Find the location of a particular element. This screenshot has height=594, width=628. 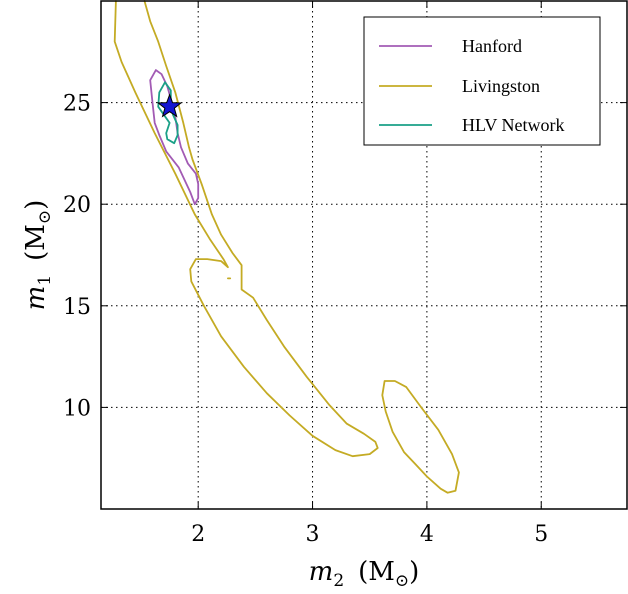

x-axis-unit: (M is located at coordinates (376, 572).